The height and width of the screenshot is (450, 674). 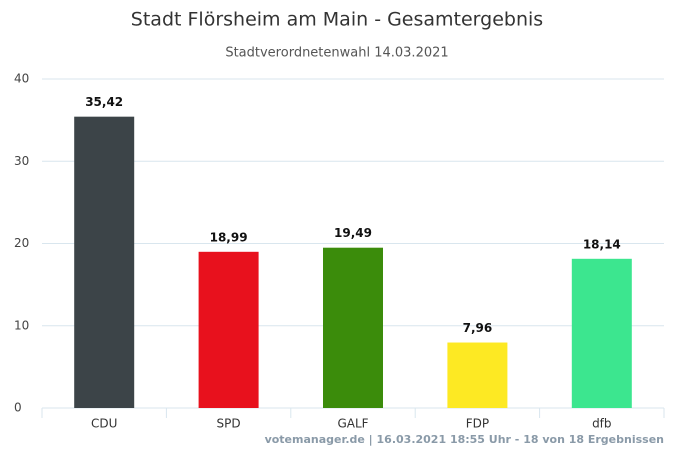 What do you see at coordinates (601, 424) in the screenshot?
I see `x-tick-label: dfb` at bounding box center [601, 424].